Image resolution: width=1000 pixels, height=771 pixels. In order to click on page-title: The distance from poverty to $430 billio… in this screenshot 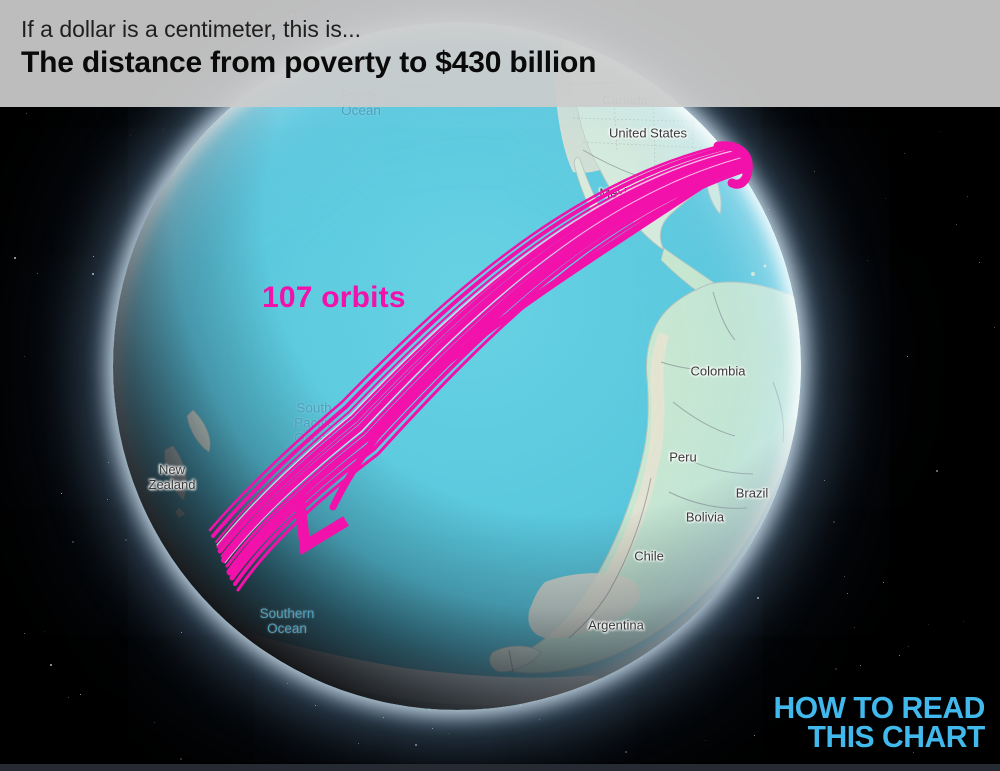, I will do `click(309, 62)`.